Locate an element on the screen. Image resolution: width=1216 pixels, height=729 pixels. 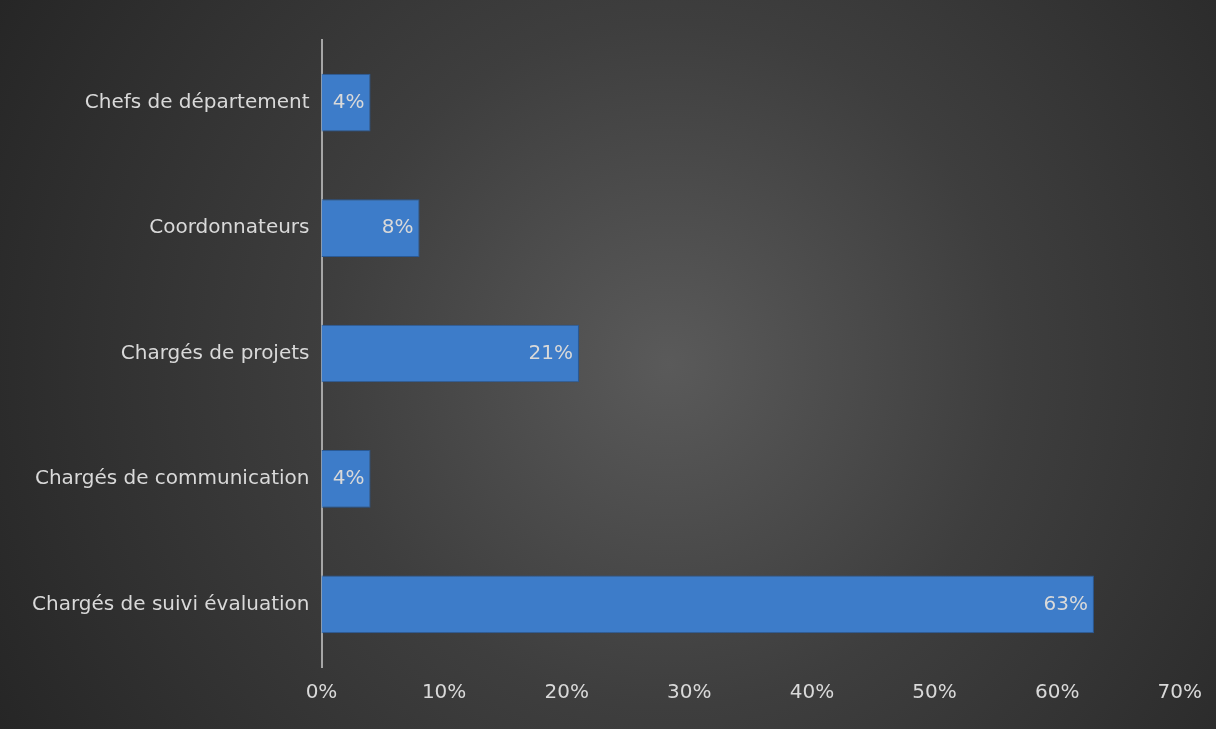
data-label: 8% is located at coordinates (397, 226).